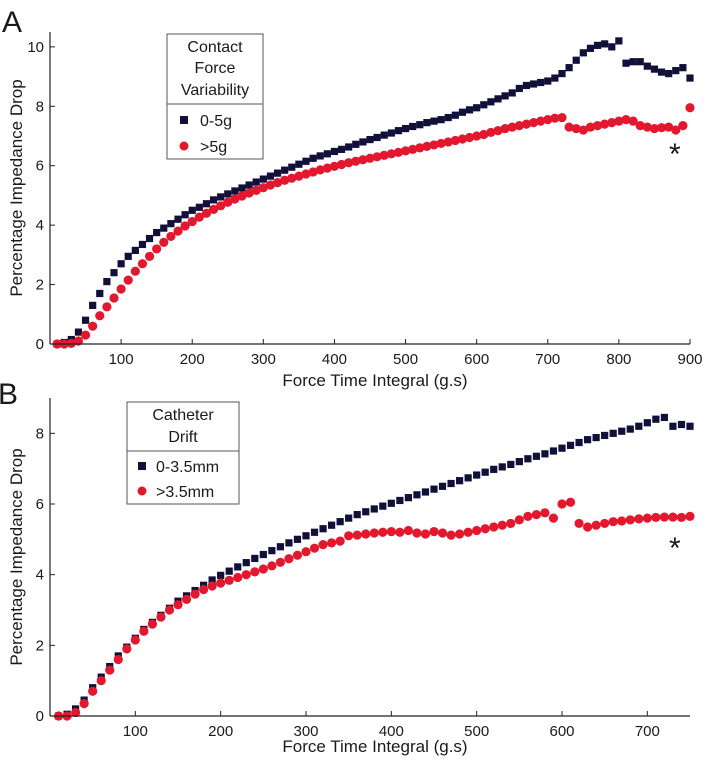 Image resolution: width=709 pixels, height=775 pixels. I want to click on panel-a-y-tick-label: 4, so click(40, 225).